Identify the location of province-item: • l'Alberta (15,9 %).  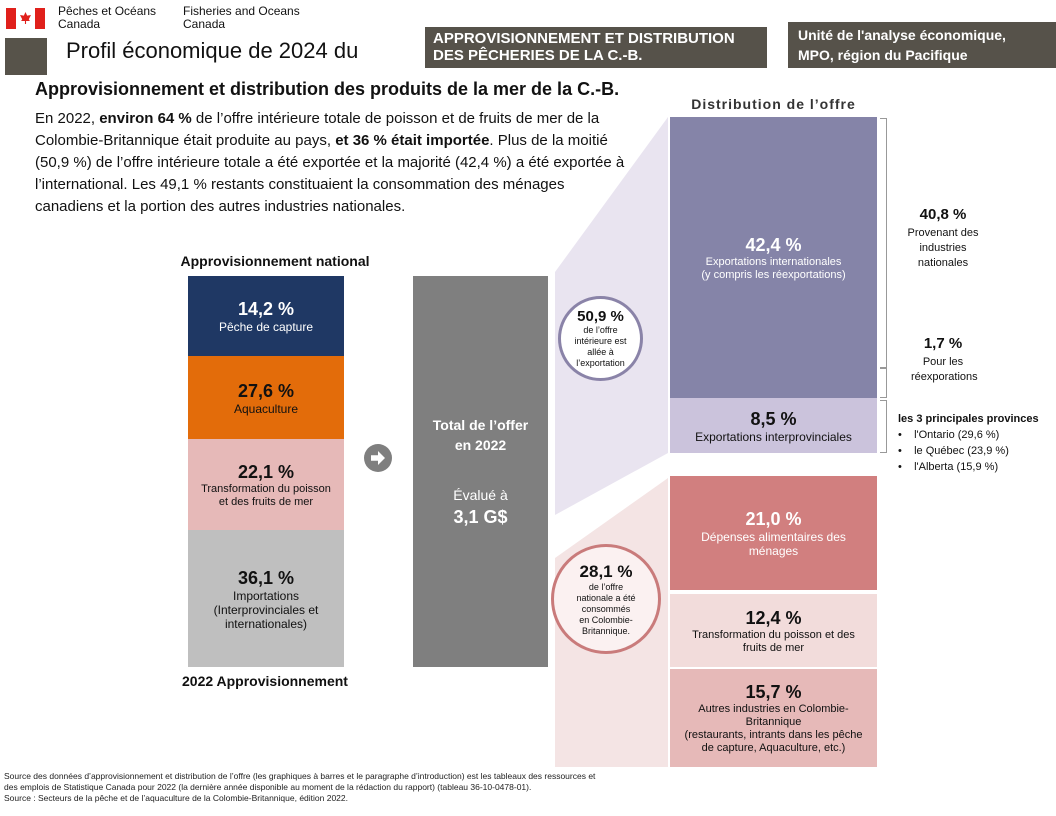
(948, 467).